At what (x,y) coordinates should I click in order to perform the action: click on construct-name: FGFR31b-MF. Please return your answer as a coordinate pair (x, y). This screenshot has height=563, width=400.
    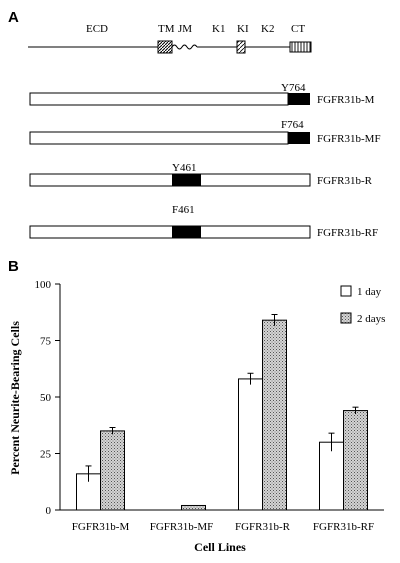
    Looking at the image, I should click on (349, 139).